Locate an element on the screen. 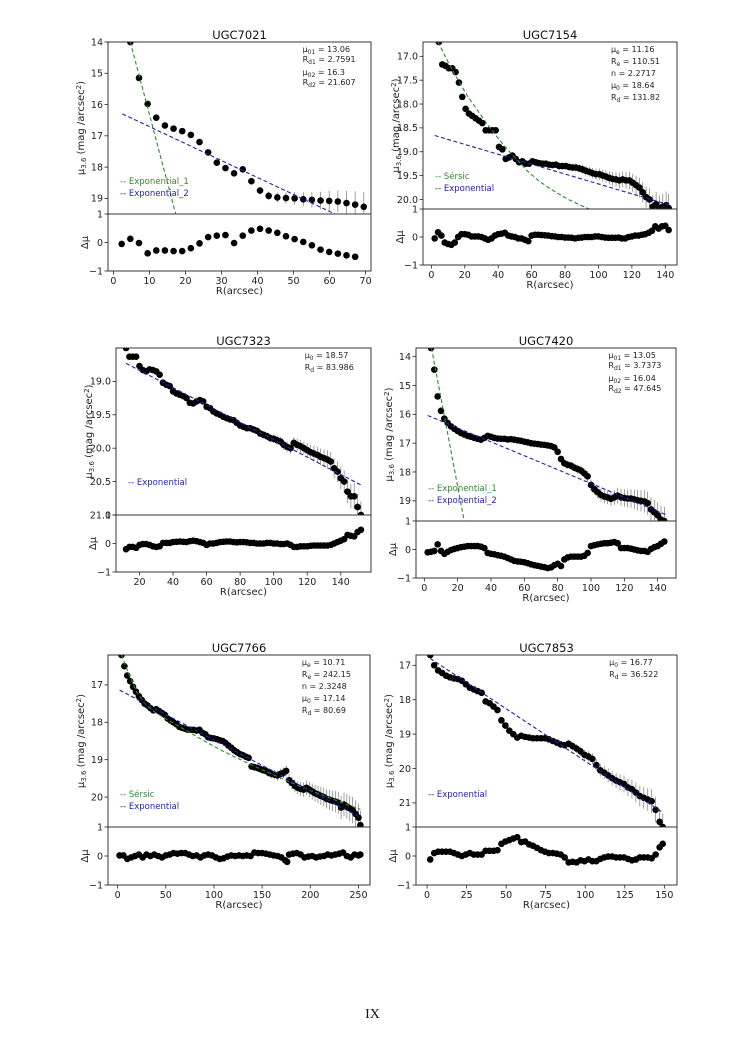 This screenshot has width=745, height=1053. y-tick-label: 20.5 is located at coordinates (100, 482).